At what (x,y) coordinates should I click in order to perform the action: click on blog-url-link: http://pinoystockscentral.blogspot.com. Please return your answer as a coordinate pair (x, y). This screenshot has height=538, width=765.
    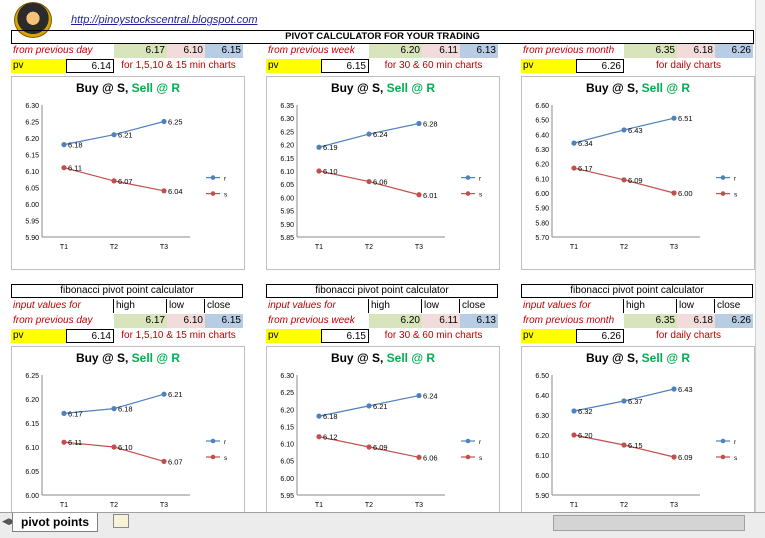
    Looking at the image, I should click on (164, 20).